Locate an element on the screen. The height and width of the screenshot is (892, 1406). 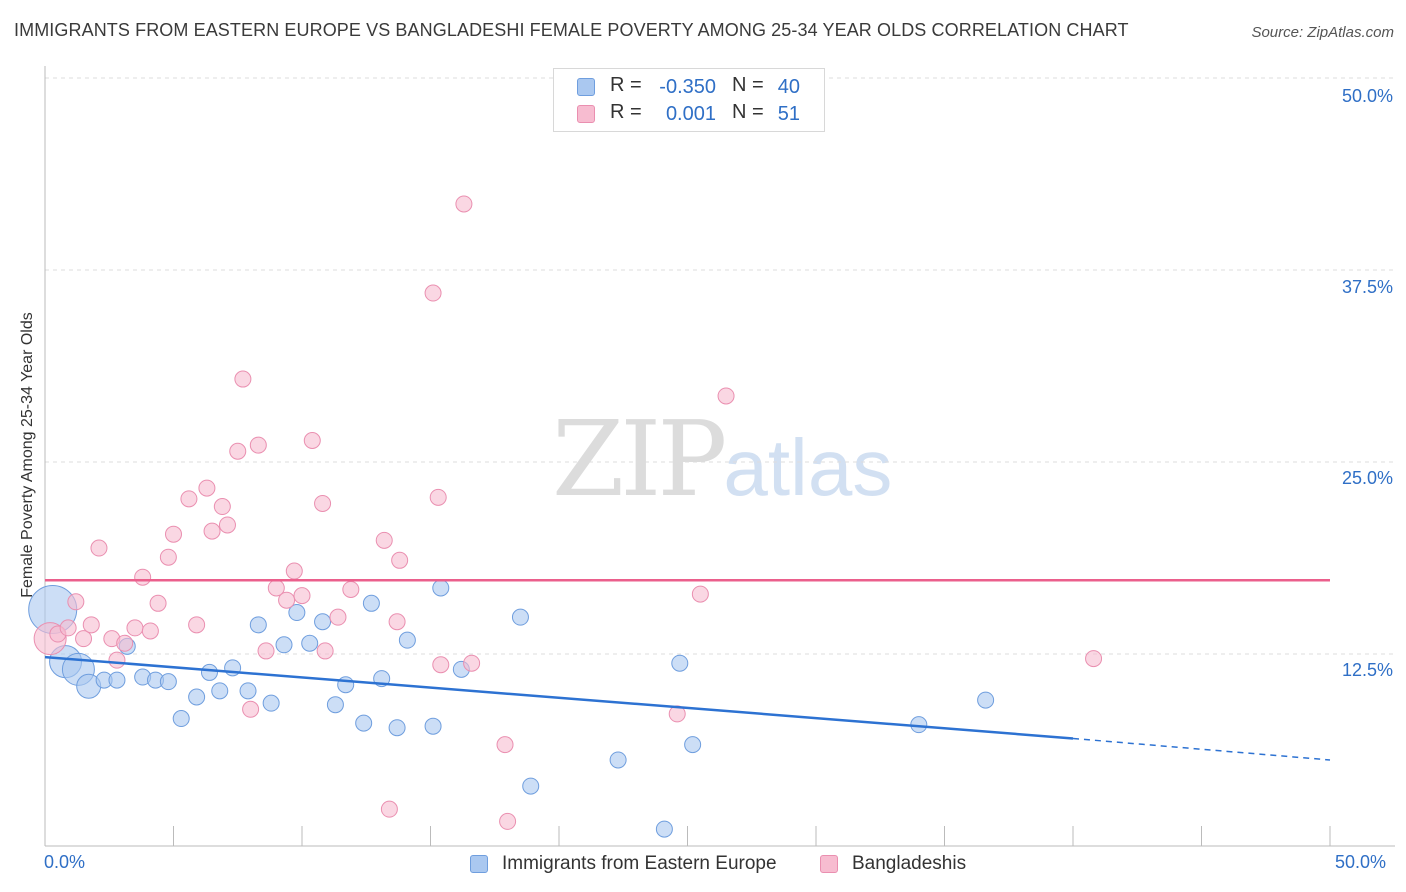
y-tick-label-37-5: 37.5% is located at coordinates (1367, 287).